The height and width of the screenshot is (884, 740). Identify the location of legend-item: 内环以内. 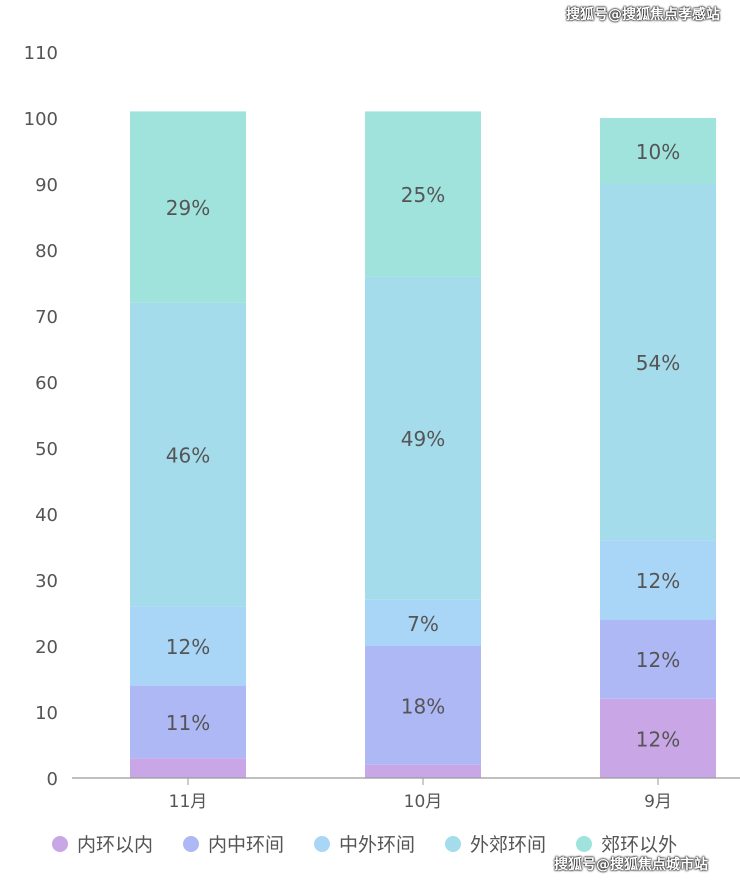
(102, 843).